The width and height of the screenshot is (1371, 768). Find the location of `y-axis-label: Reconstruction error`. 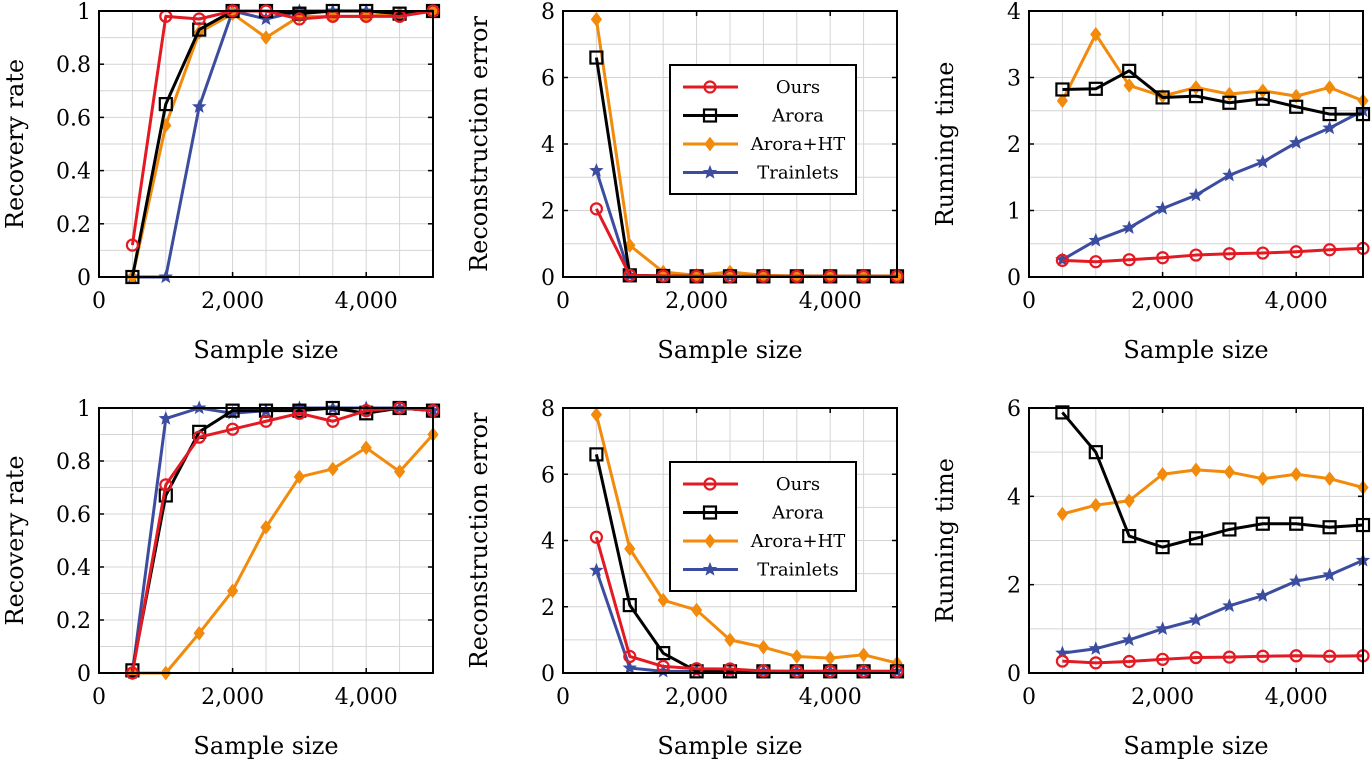

y-axis-label: Reconstruction error is located at coordinates (479, 144).